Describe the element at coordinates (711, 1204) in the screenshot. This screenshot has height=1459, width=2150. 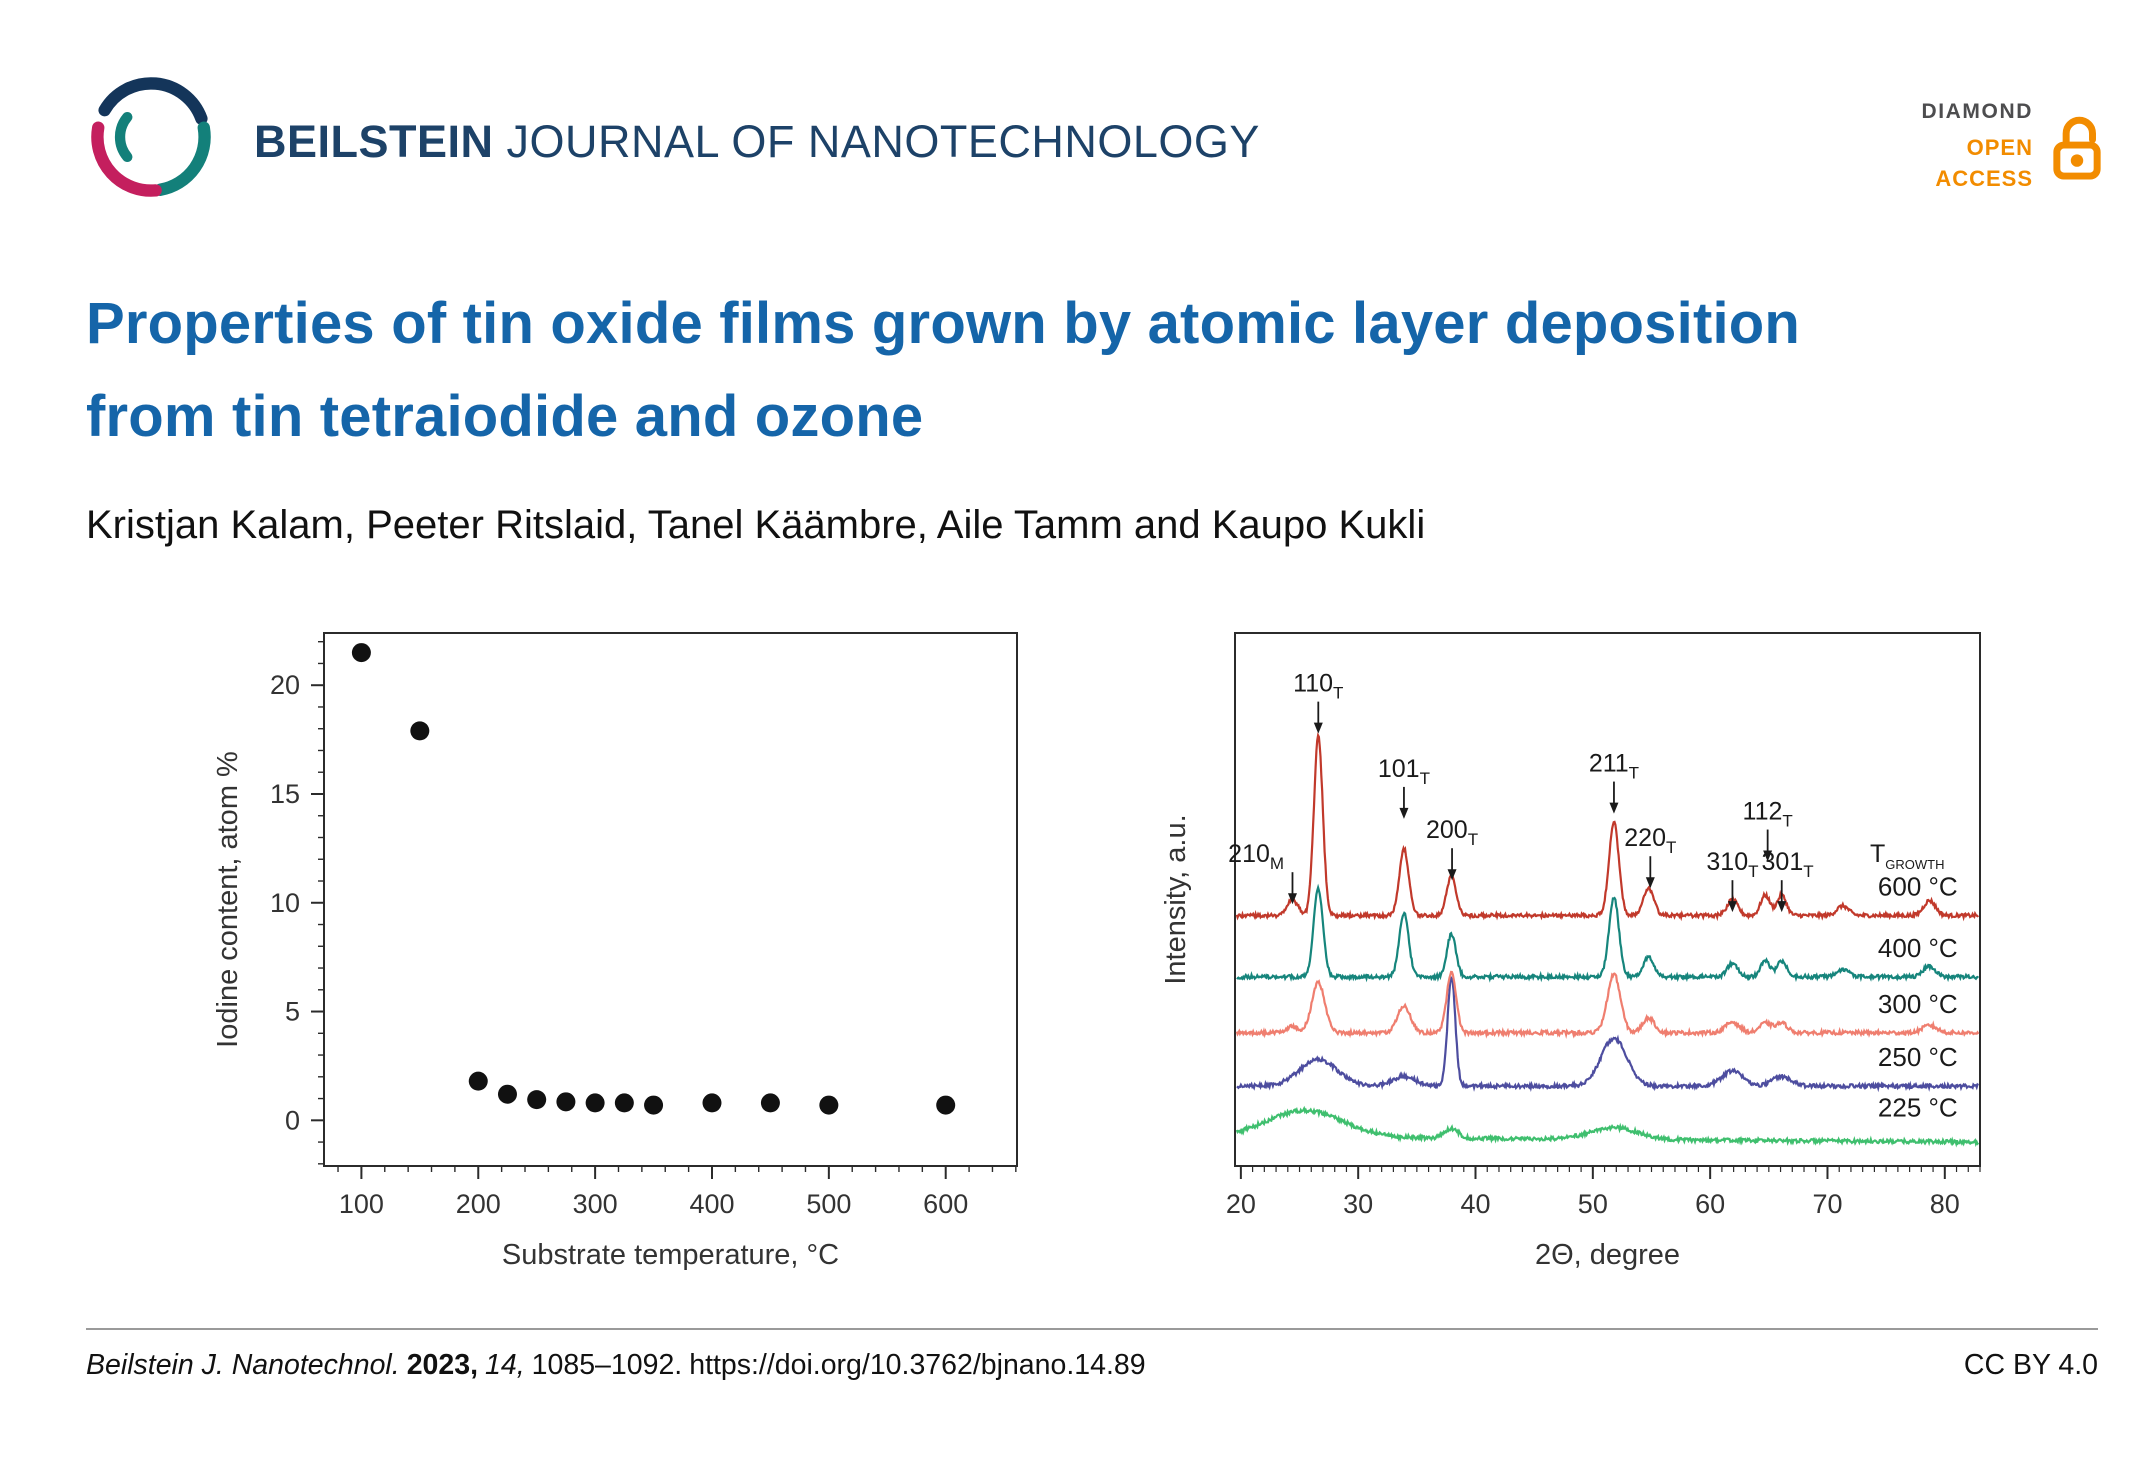
I see `svg-text: 400` at that location.